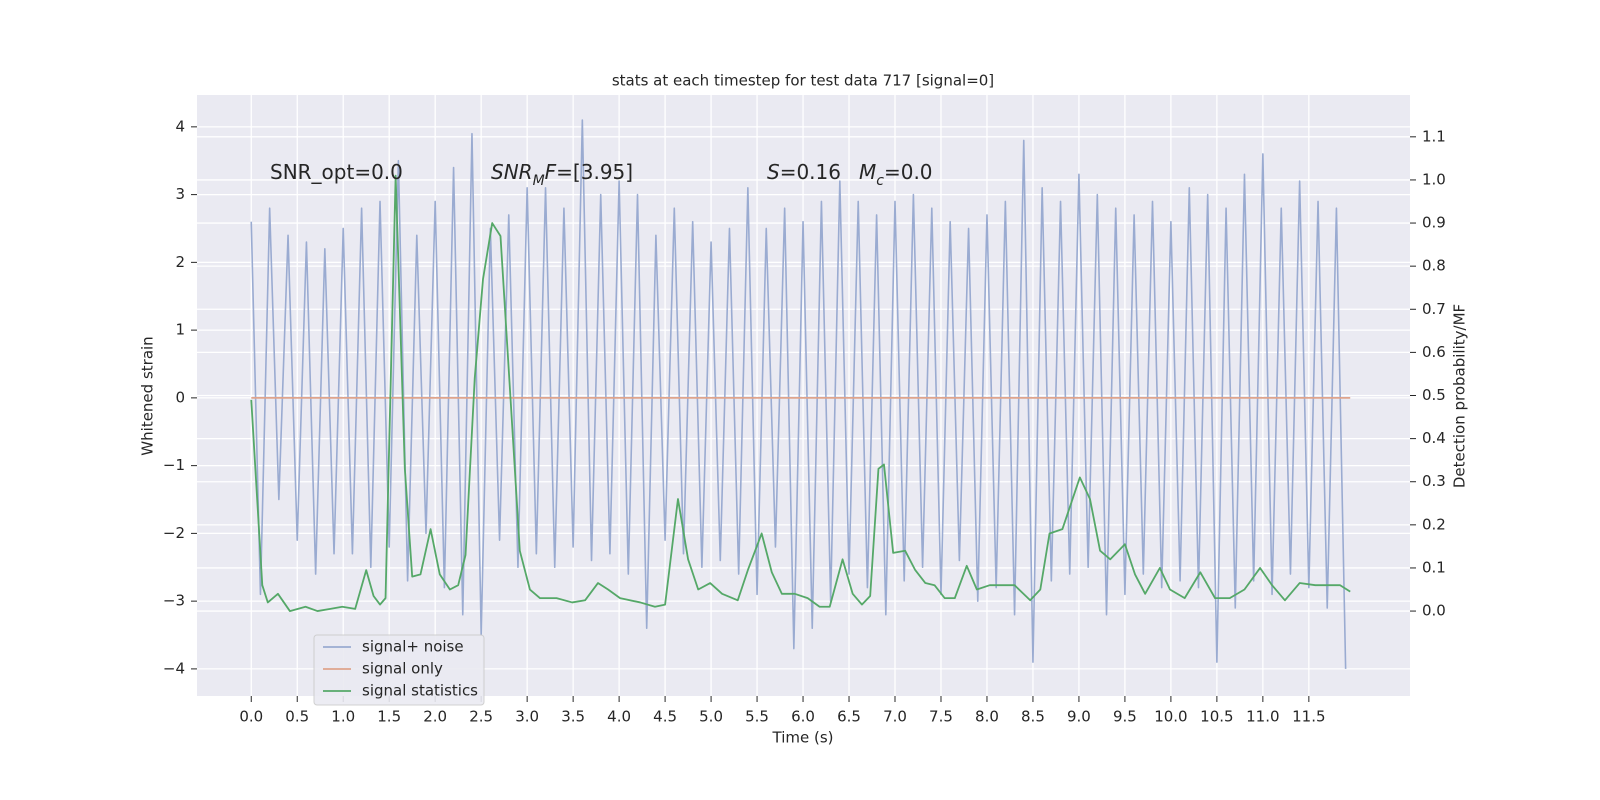 The height and width of the screenshot is (800, 1600). Describe the element at coordinates (512, 172) in the screenshot. I see `annotation-part: SNR` at that location.